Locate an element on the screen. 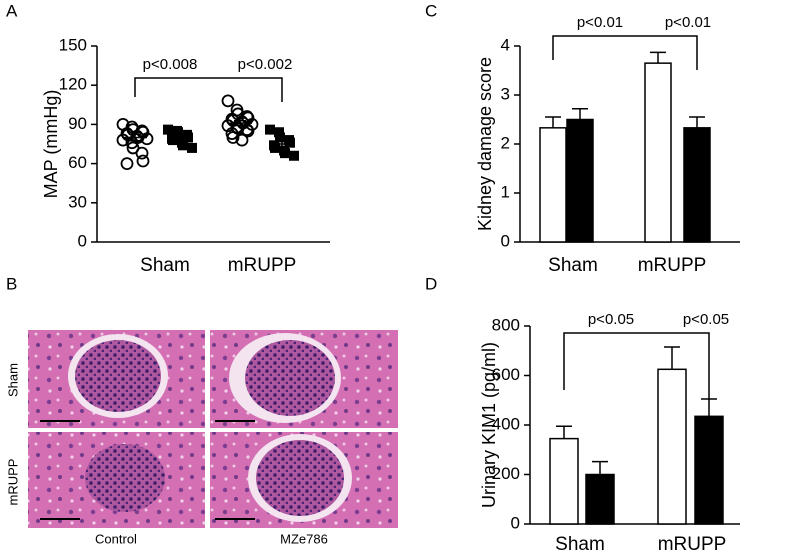 The image size is (787, 557). y-tick-label: 200 is located at coordinates (506, 473).